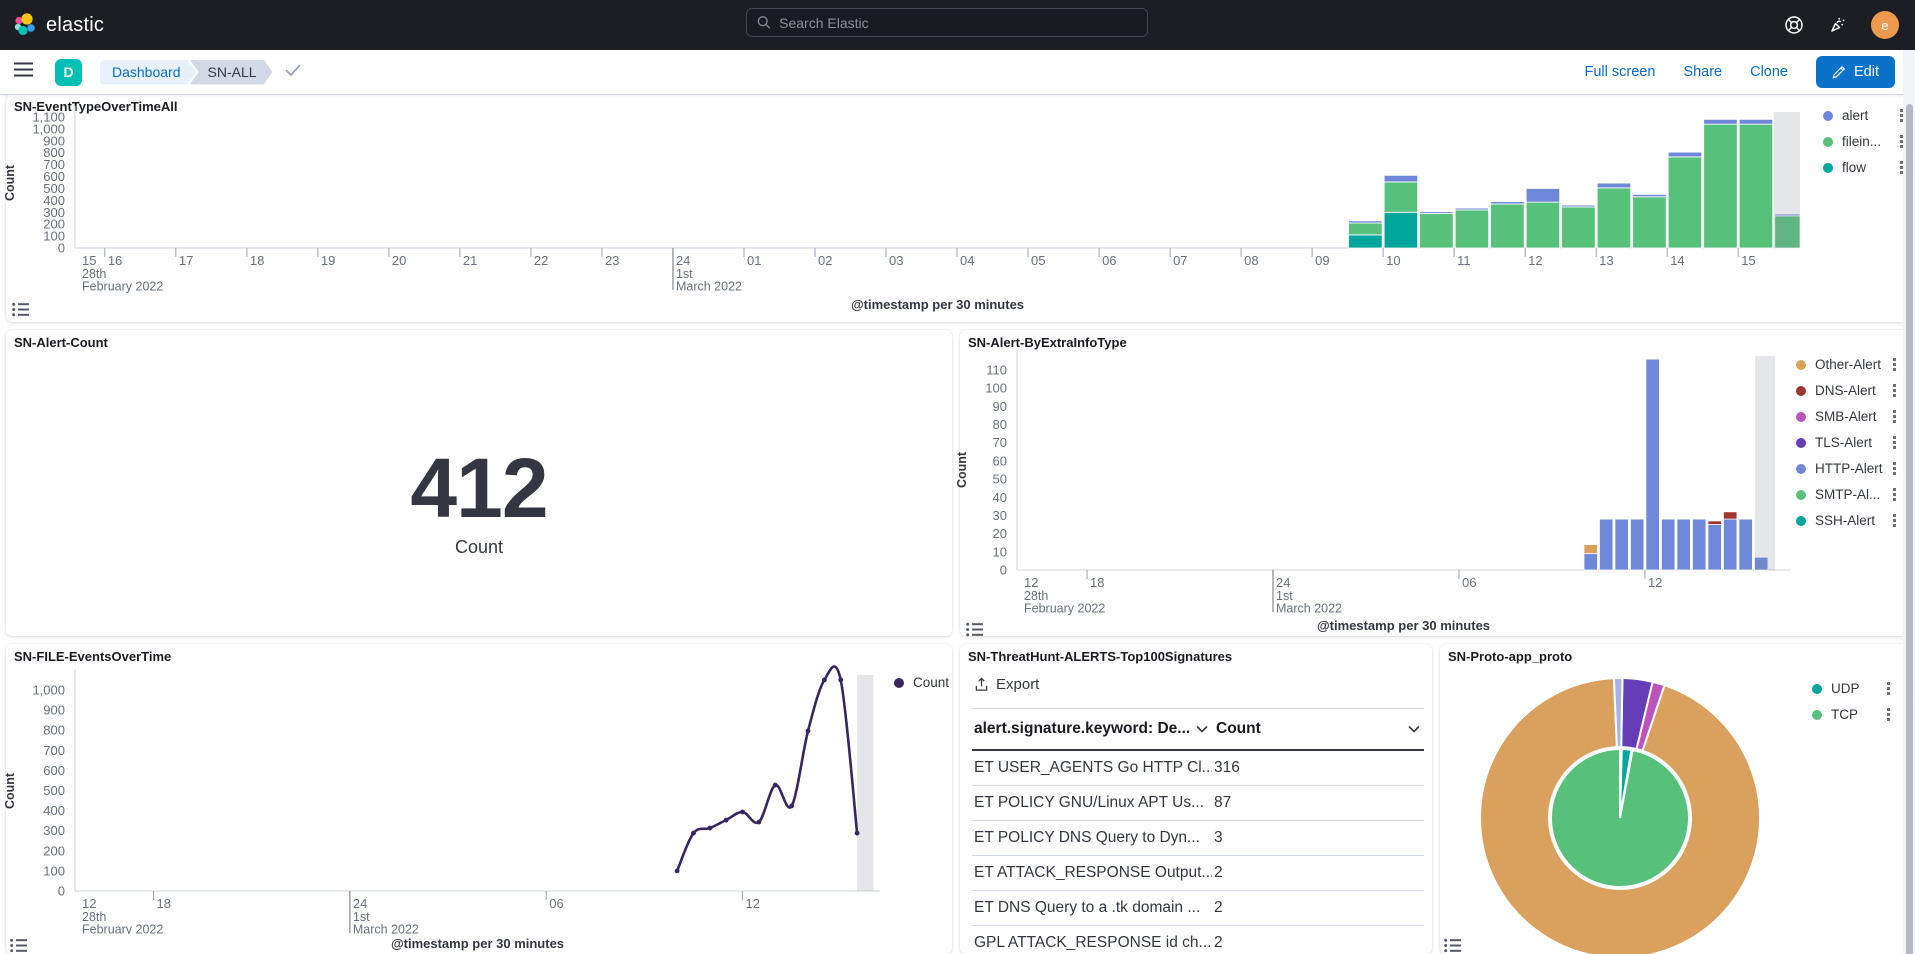 The image size is (1915, 954). Describe the element at coordinates (1839, 72) in the screenshot. I see `pencil-icon` at that location.